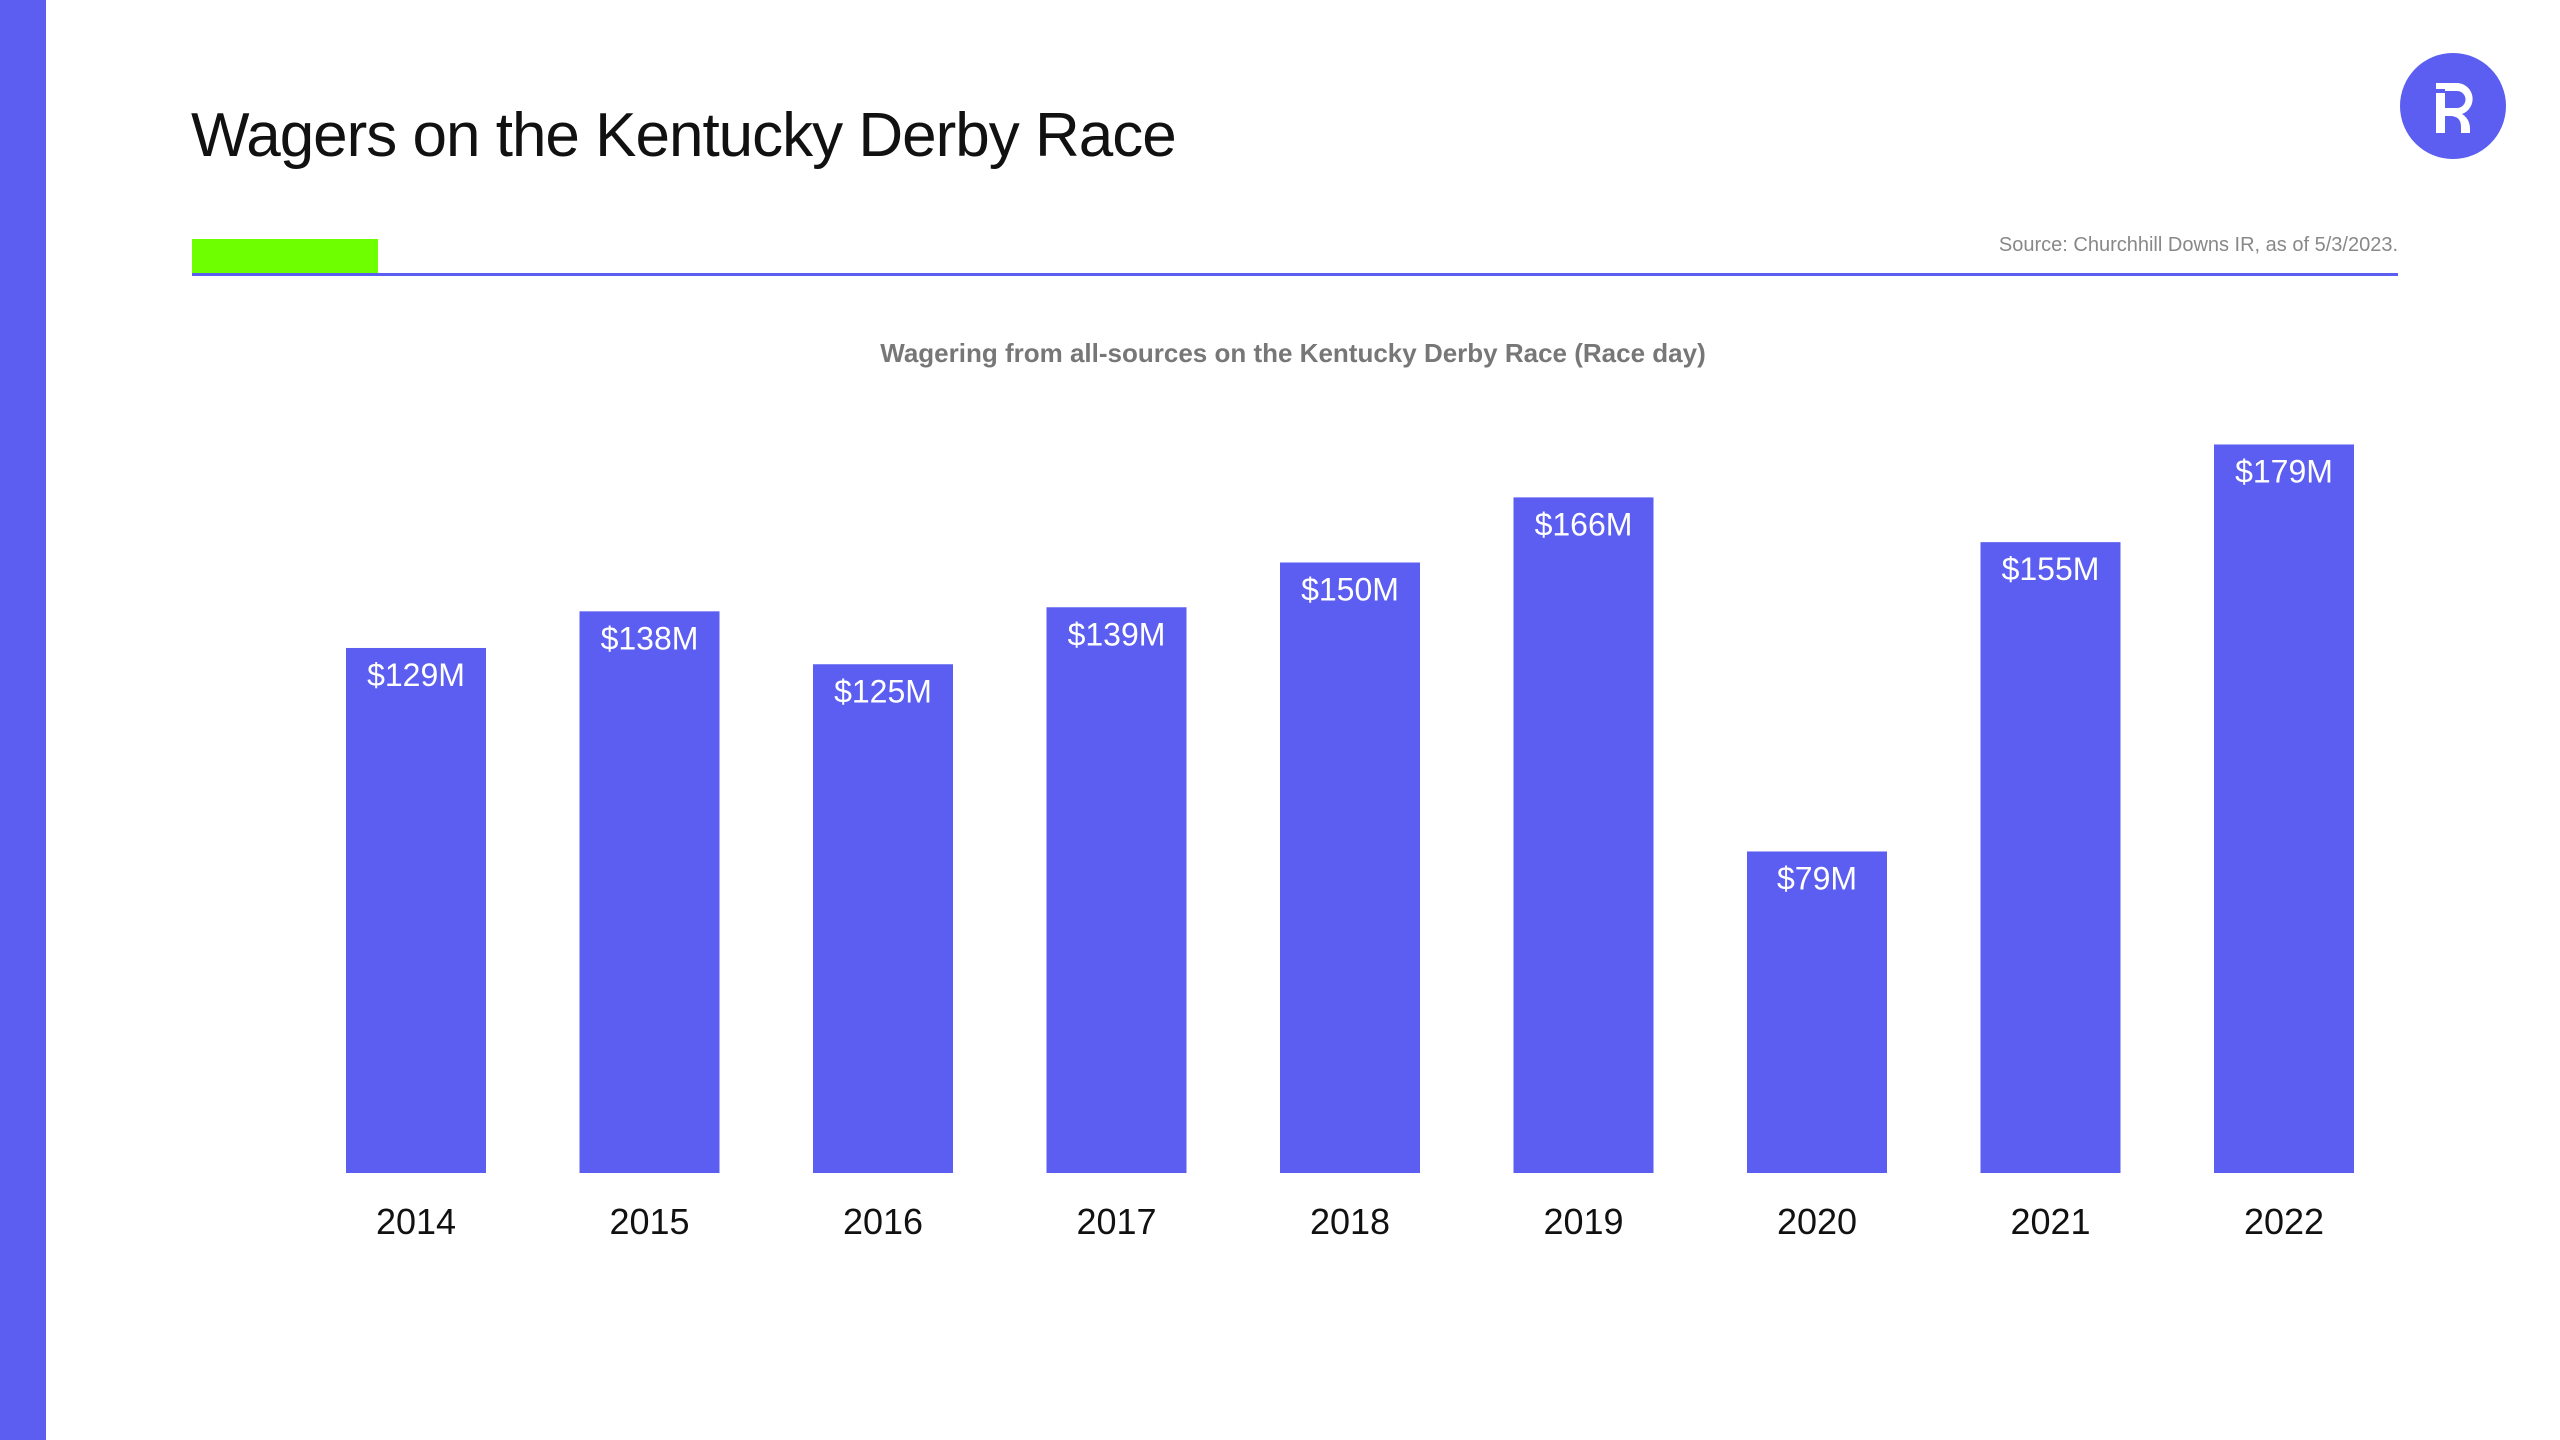 The width and height of the screenshot is (2560, 1440). What do you see at coordinates (1817, 1221) in the screenshot?
I see `x-tick-label: 2020` at bounding box center [1817, 1221].